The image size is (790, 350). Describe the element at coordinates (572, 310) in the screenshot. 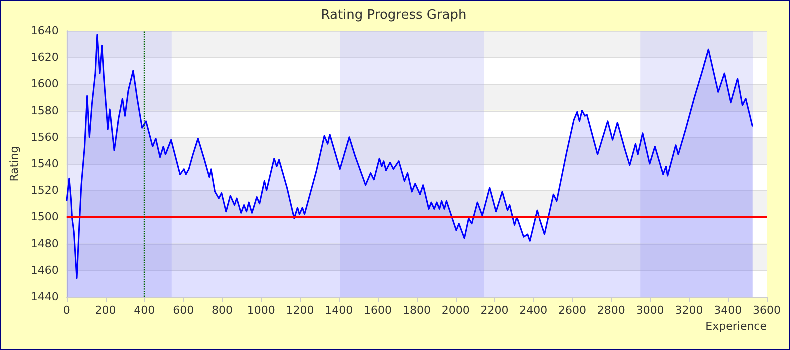

I see `x-tick-label: 2600` at that location.